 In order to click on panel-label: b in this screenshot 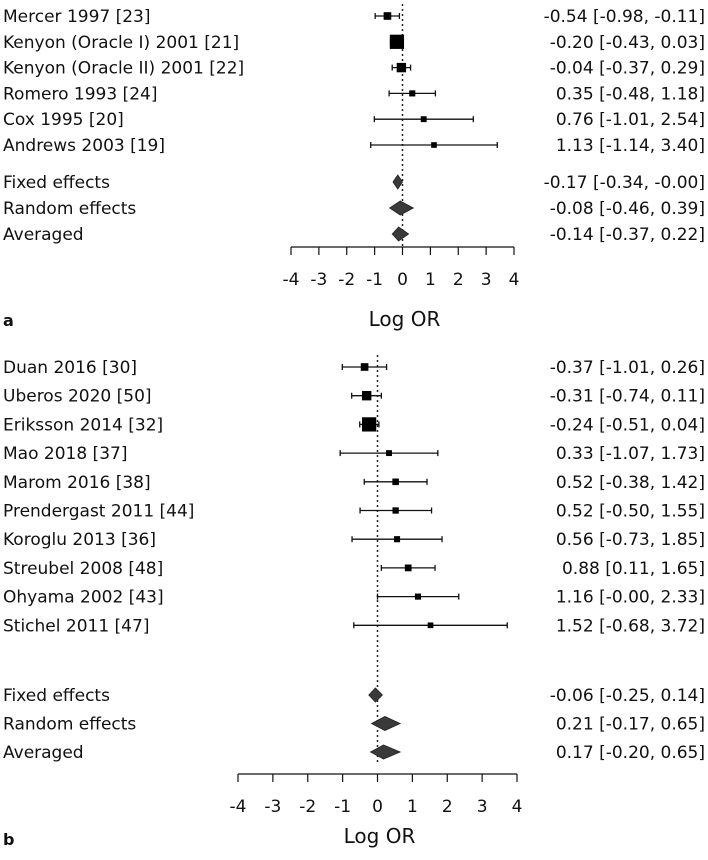, I will do `click(8, 839)`.